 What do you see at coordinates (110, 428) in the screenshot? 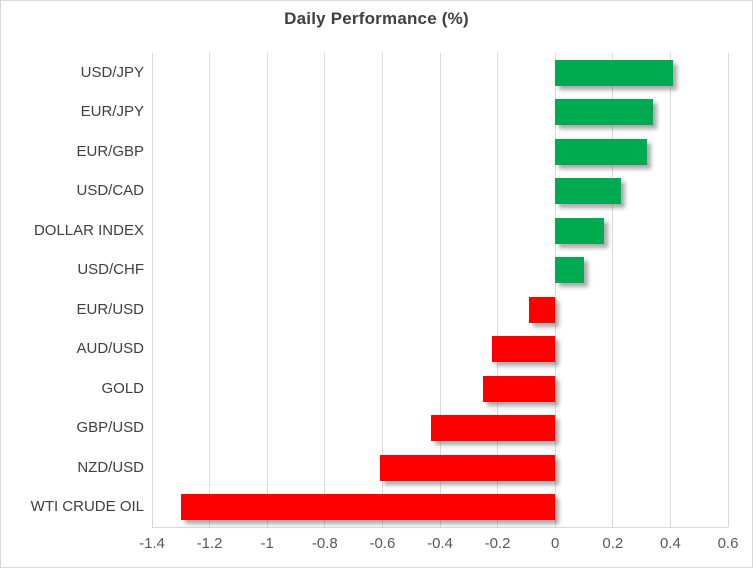
I see `category-label: GBP/USD` at bounding box center [110, 428].